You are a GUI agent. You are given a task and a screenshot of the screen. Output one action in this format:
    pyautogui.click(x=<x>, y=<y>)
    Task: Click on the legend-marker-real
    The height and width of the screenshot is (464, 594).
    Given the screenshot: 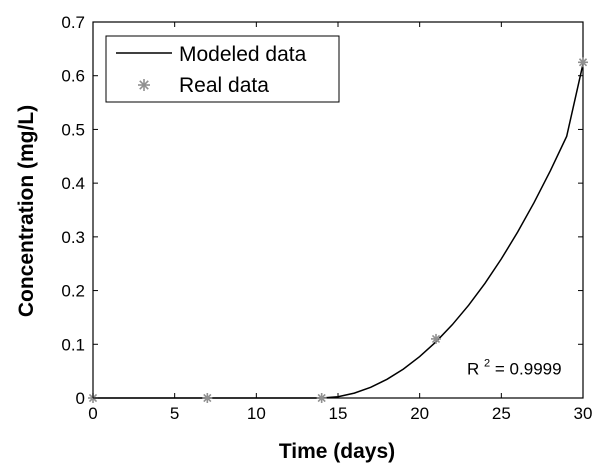 What is the action you would take?
    pyautogui.click(x=144, y=85)
    